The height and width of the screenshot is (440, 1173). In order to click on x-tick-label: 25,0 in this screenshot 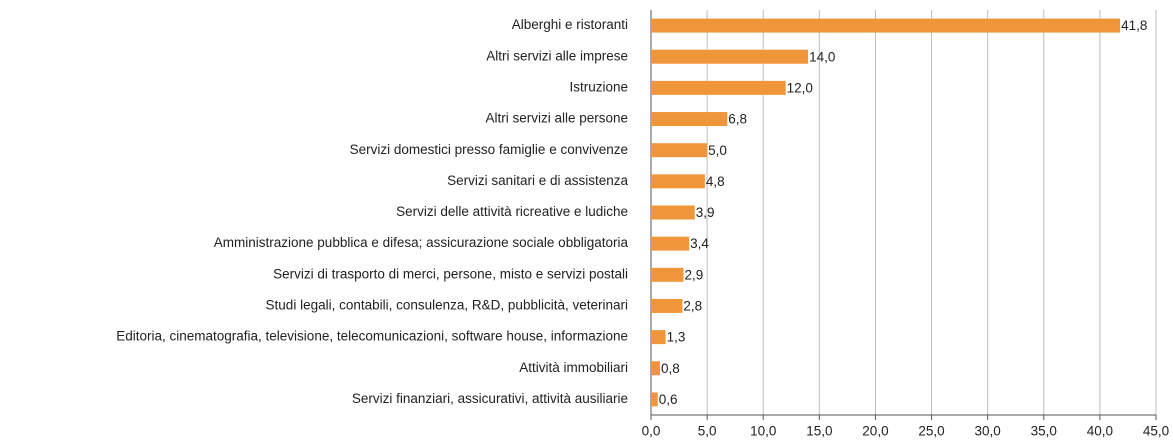, I will do `click(931, 431)`.